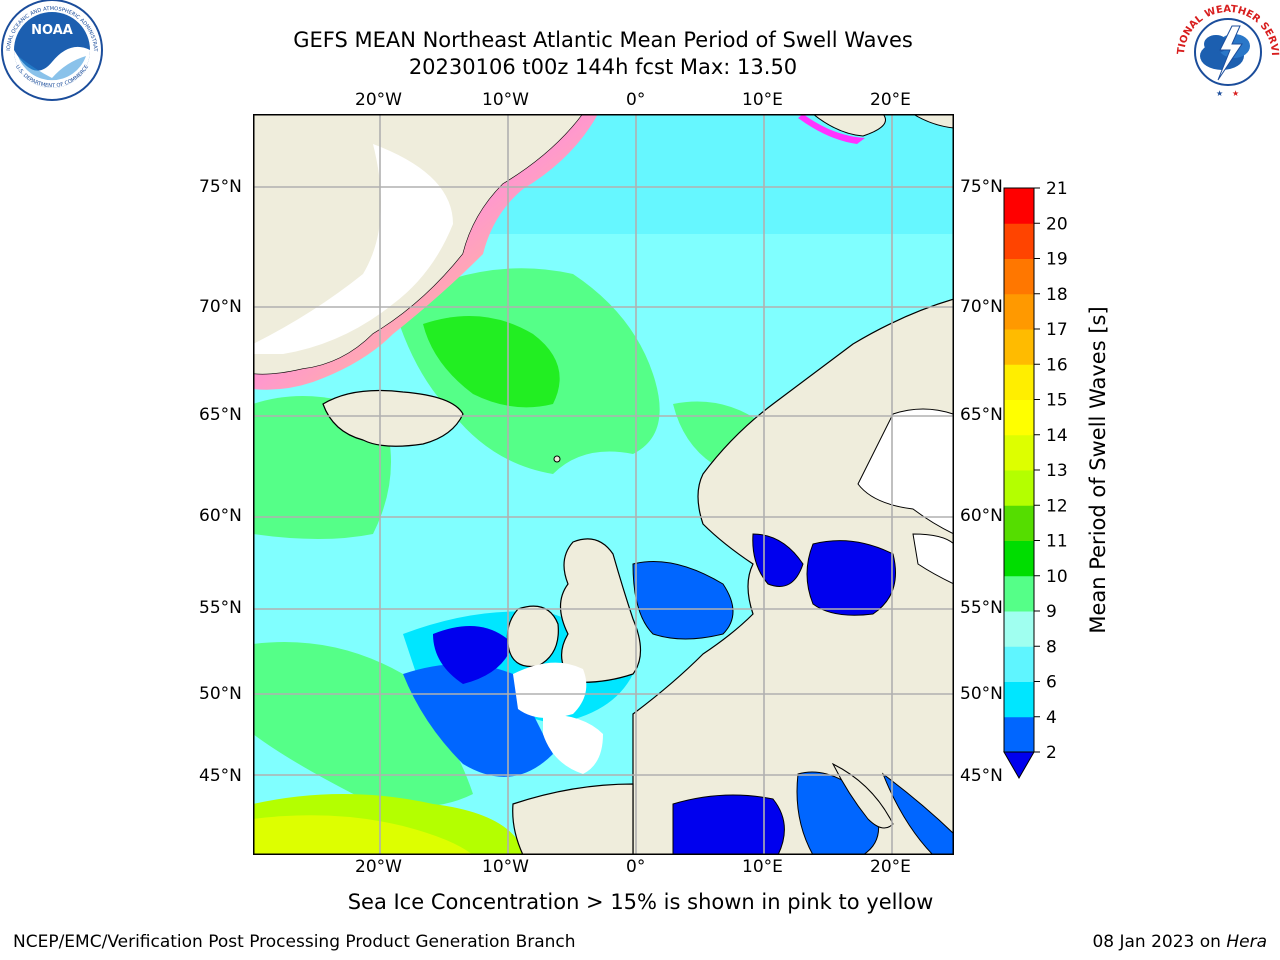 The width and height of the screenshot is (1280, 960). What do you see at coordinates (1057, 542) in the screenshot?
I see `colorbar-tick-label: 11` at bounding box center [1057, 542].